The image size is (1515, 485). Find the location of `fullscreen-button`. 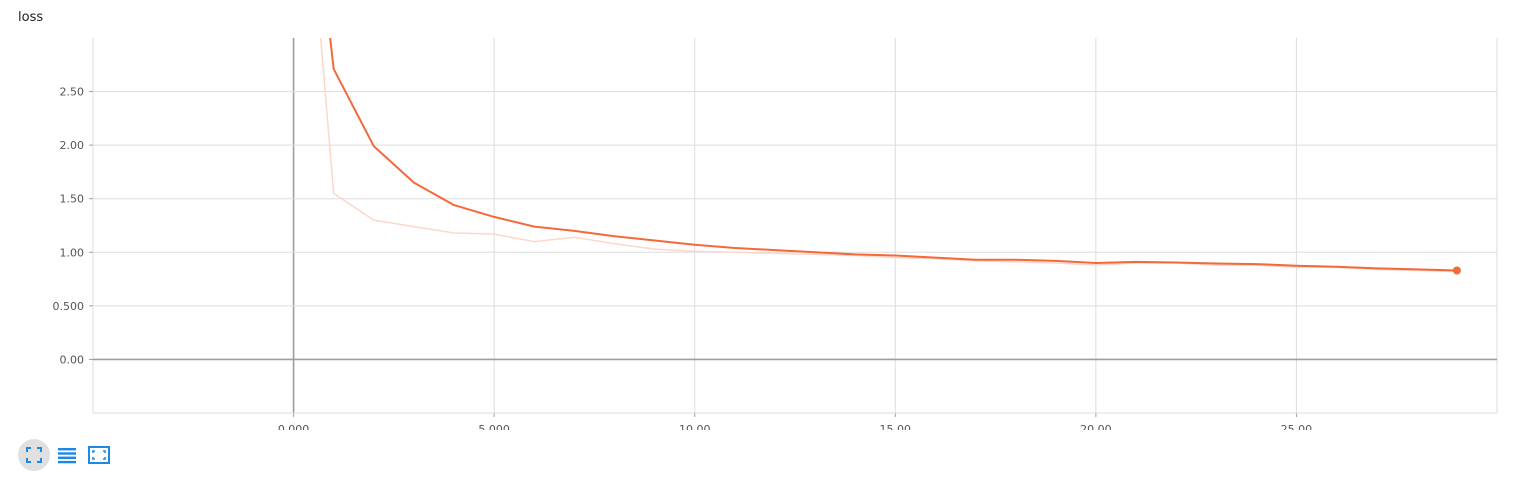

fullscreen-button is located at coordinates (34, 455).